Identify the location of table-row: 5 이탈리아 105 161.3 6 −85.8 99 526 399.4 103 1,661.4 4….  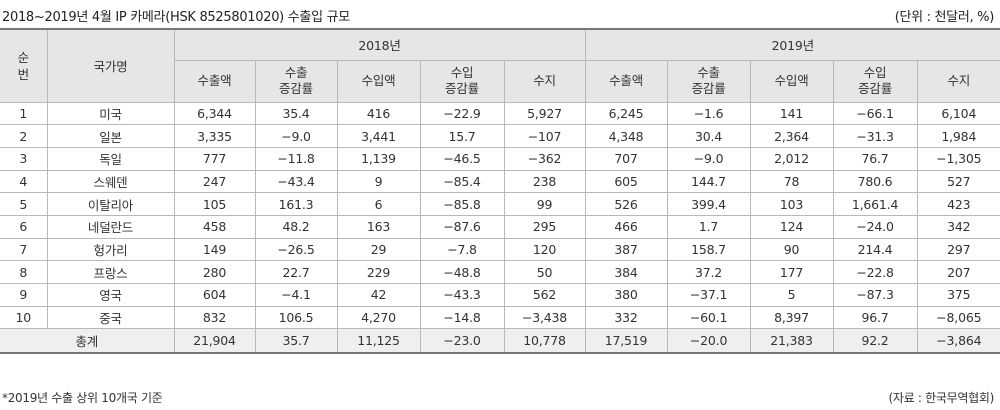
(500, 204).